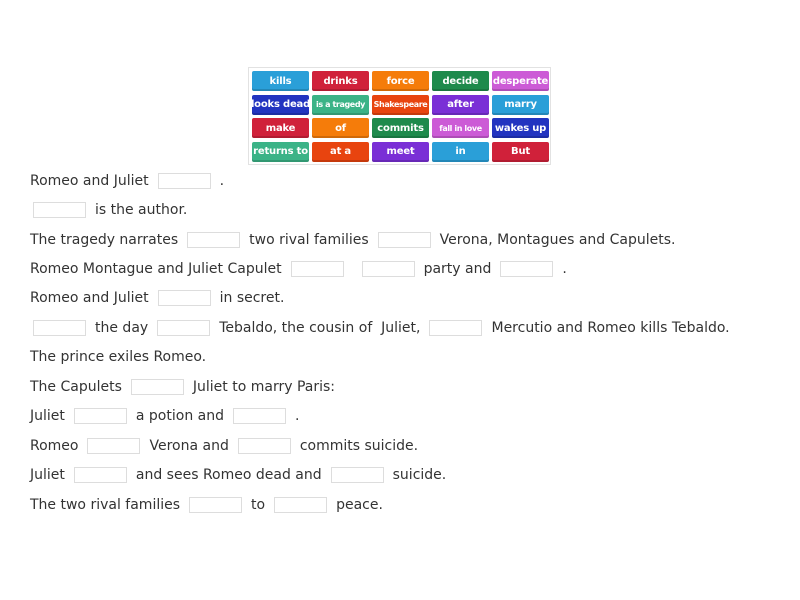 The height and width of the screenshot is (600, 800). I want to click on sentence-text: Verona and, so click(189, 446).